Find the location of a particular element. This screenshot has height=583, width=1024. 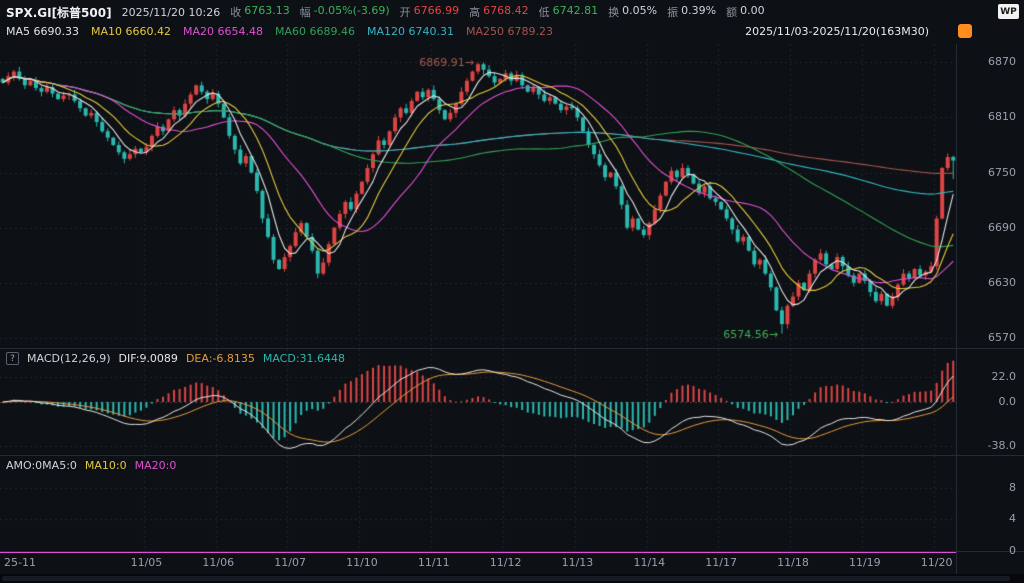

quote-field: 额 0.00 is located at coordinates (745, 11).